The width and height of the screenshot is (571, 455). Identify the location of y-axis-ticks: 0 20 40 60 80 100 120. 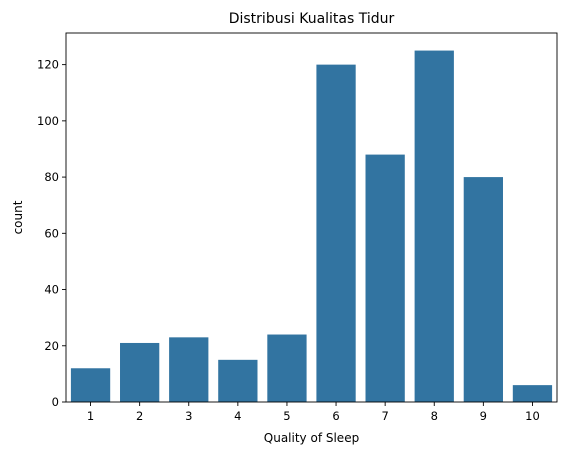
(51, 233).